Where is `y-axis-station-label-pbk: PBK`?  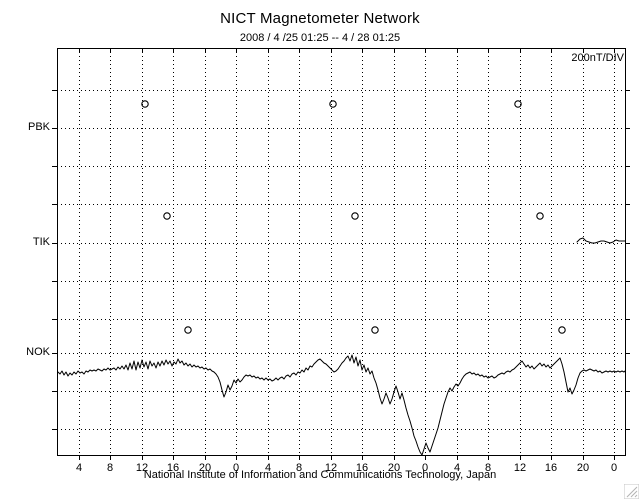
y-axis-station-label-pbk: PBK is located at coordinates (38, 127).